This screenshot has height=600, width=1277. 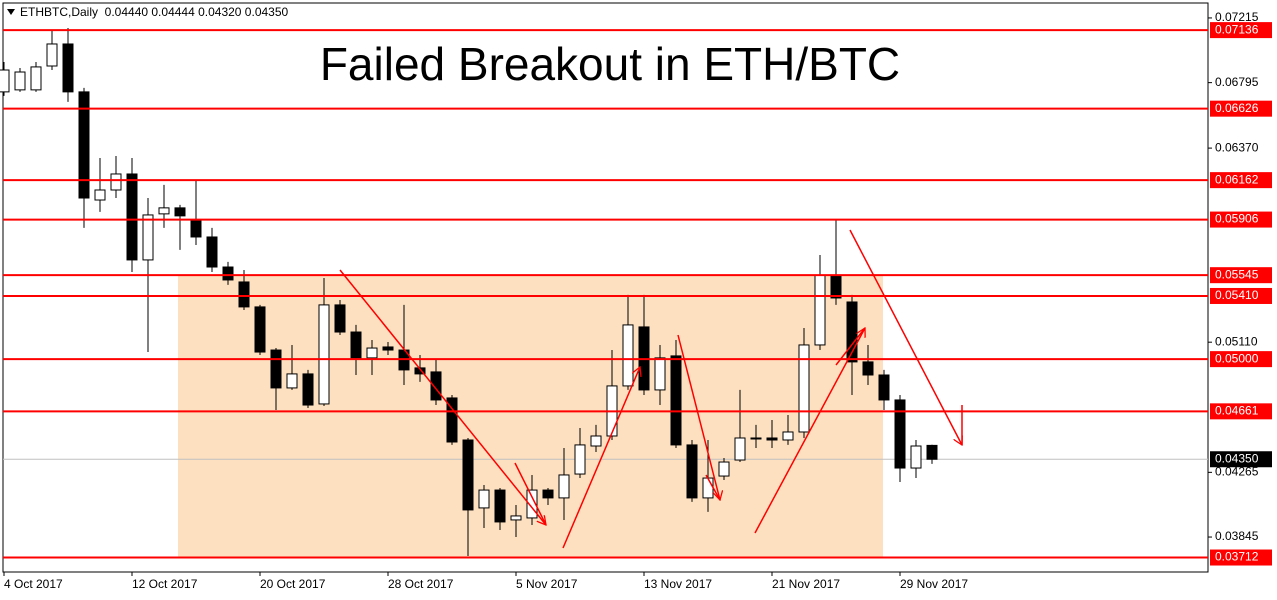 What do you see at coordinates (1237, 17) in the screenshot?
I see `y-tick-label: 0.07215` at bounding box center [1237, 17].